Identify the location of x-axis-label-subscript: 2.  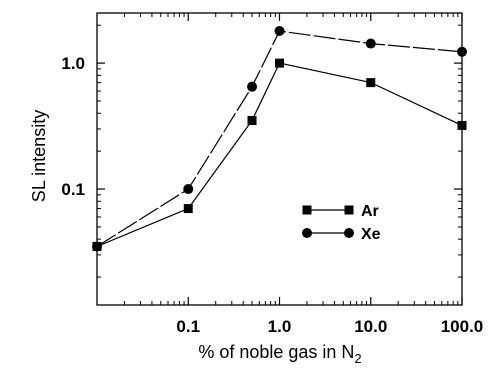
(357, 358).